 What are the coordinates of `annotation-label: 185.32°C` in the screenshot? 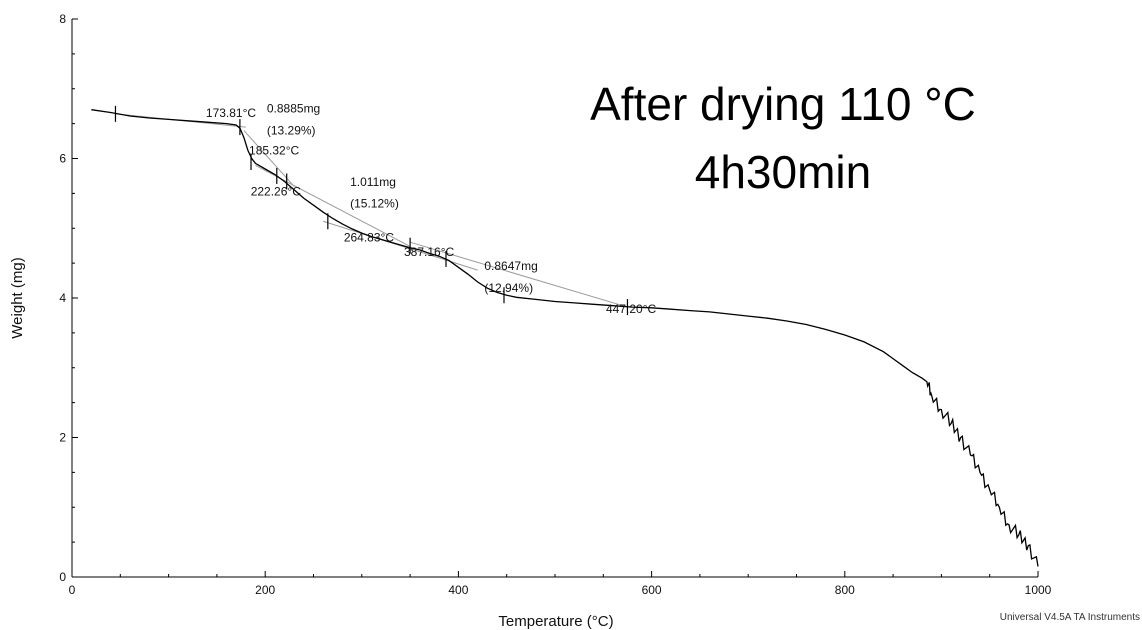 It's located at (274, 151).